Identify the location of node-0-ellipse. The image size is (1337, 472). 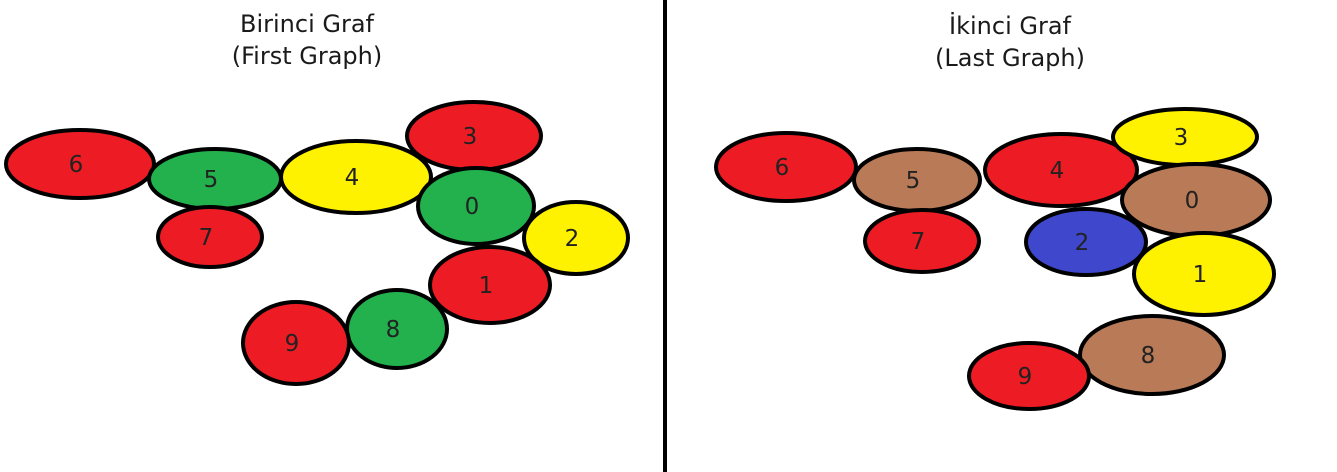
(476, 206).